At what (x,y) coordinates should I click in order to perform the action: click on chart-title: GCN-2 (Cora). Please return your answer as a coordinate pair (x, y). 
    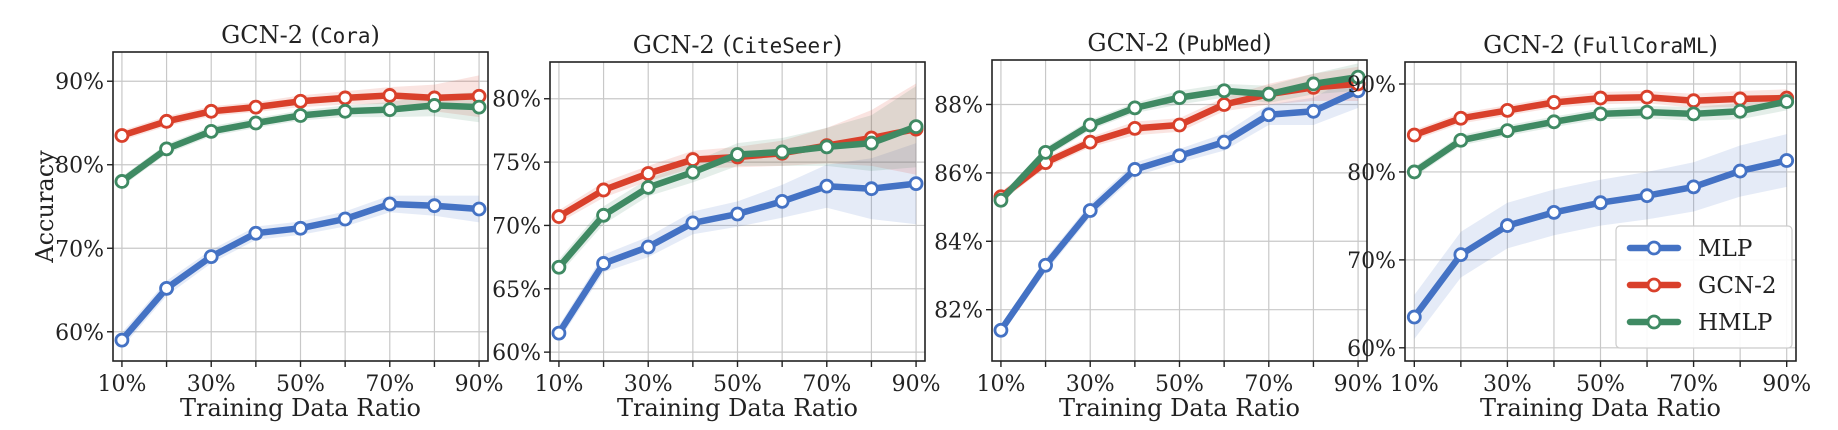
    Looking at the image, I should click on (300, 35).